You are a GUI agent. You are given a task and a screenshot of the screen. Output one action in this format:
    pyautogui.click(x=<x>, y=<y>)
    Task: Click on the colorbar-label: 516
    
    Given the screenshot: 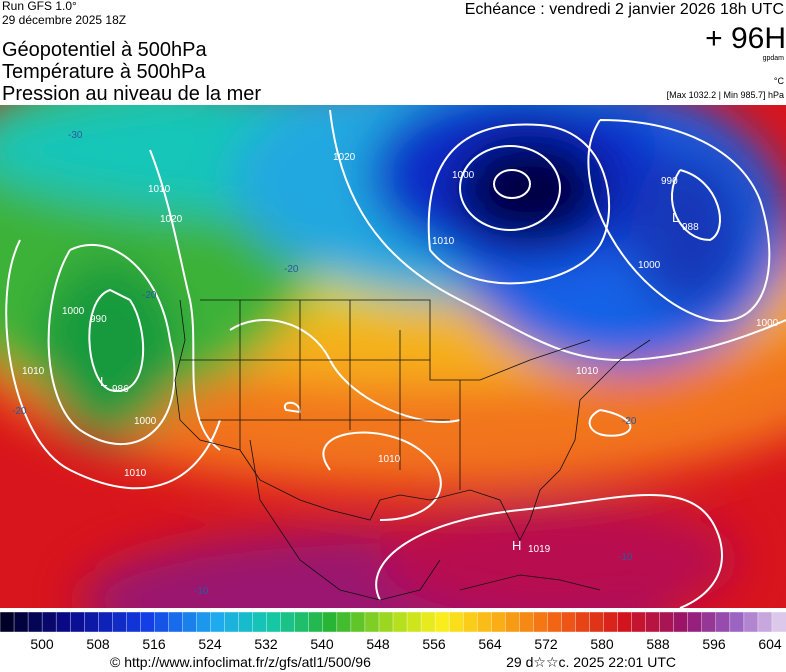 What is the action you would take?
    pyautogui.click(x=154, y=644)
    